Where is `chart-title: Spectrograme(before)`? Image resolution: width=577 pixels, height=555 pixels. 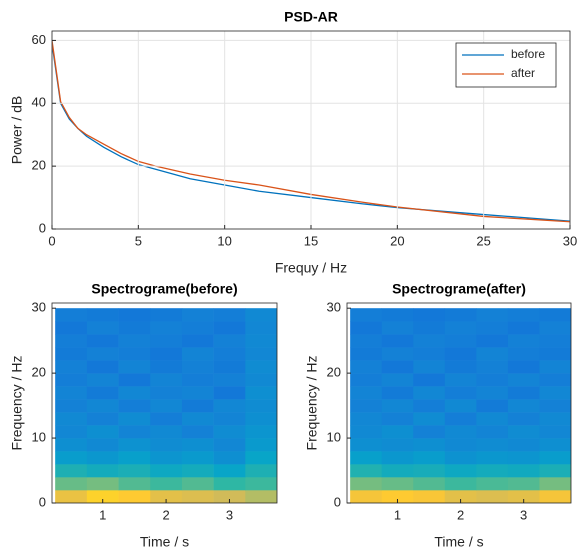
chart-title: Spectrograme(before) is located at coordinates (164, 289).